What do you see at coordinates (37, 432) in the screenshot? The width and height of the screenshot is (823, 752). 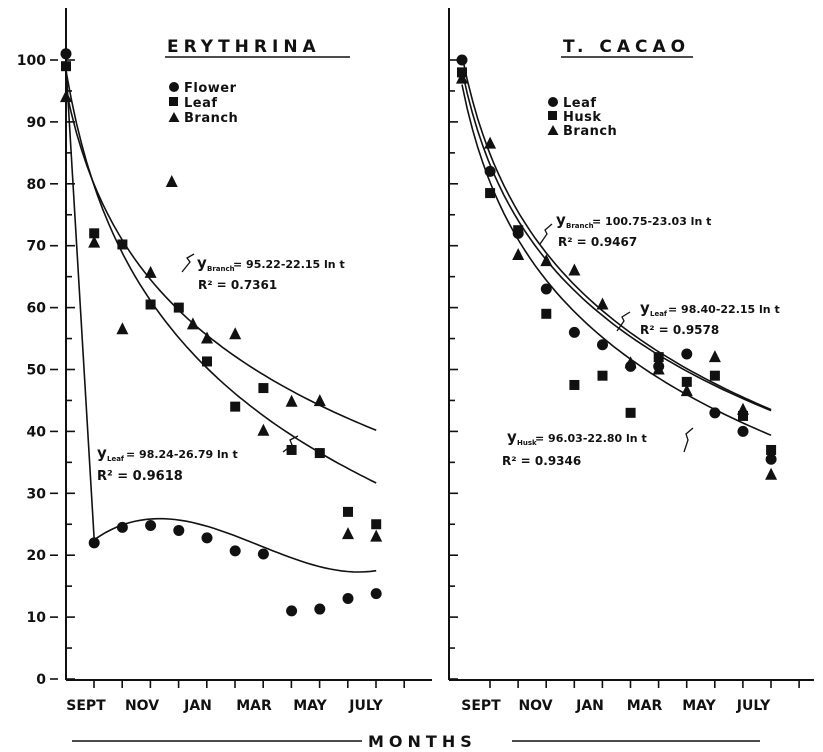 I see `y-tick-label: 40` at bounding box center [37, 432].